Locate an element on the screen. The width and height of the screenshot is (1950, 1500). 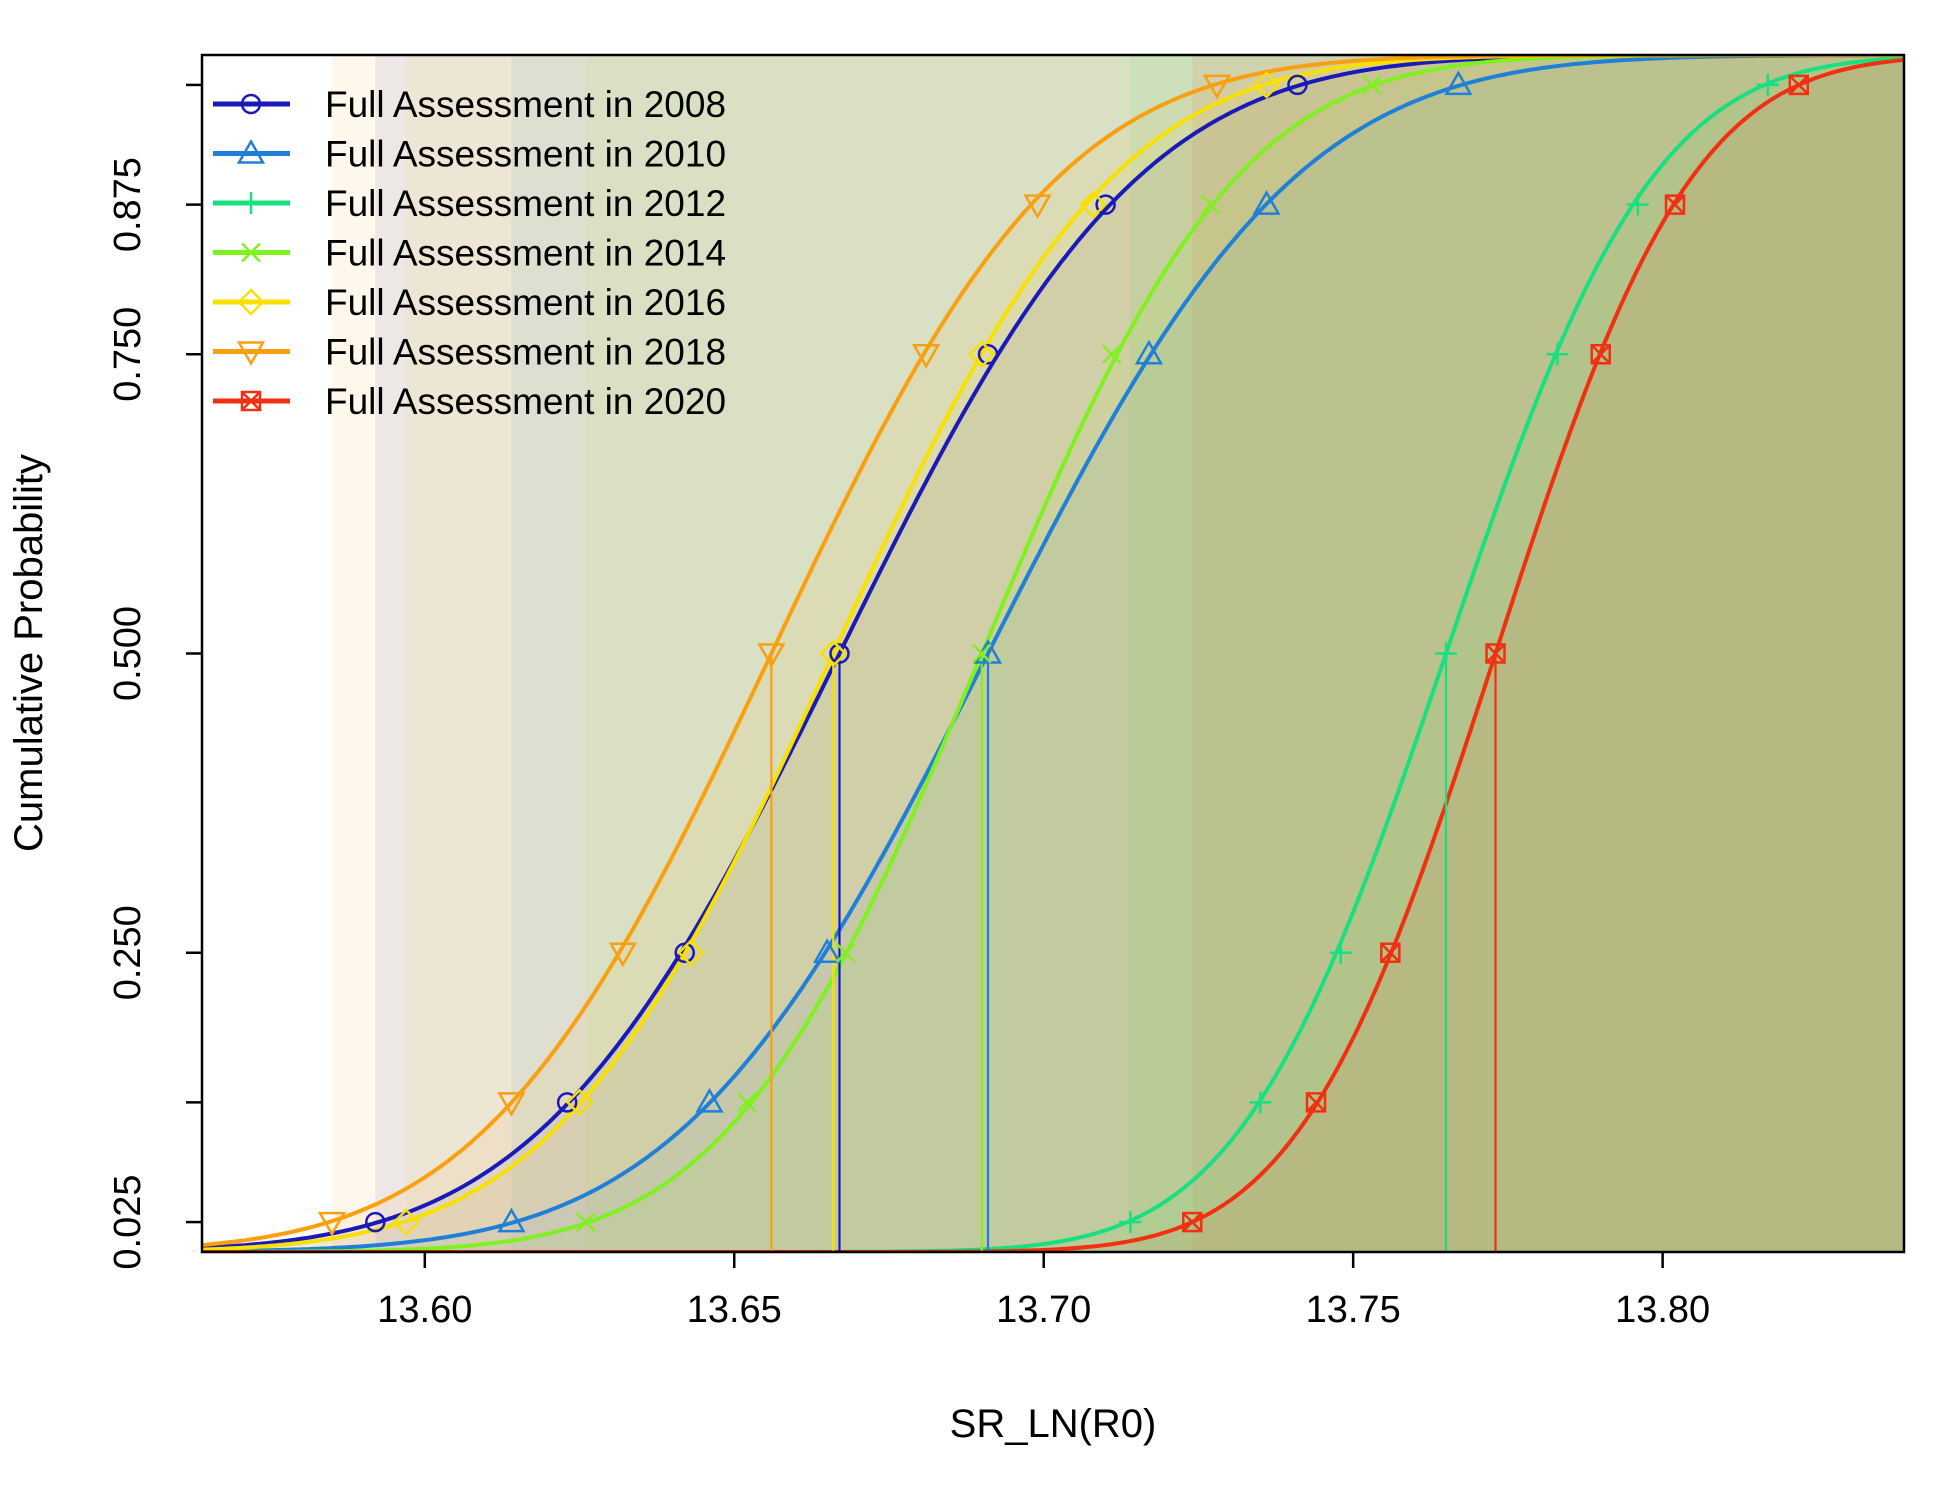
marker-5-3-shape is located at coordinates (771, 656).